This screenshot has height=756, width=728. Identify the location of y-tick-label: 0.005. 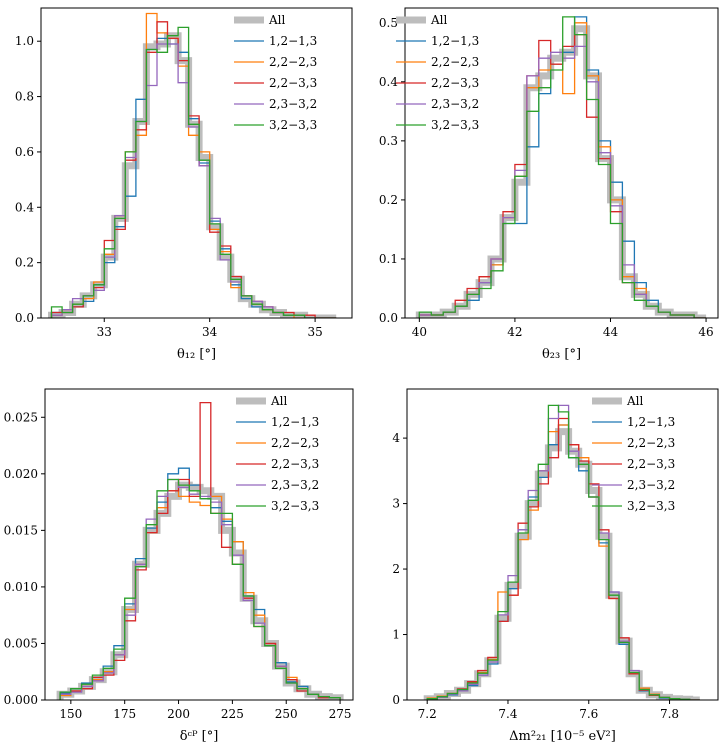
(21, 643).